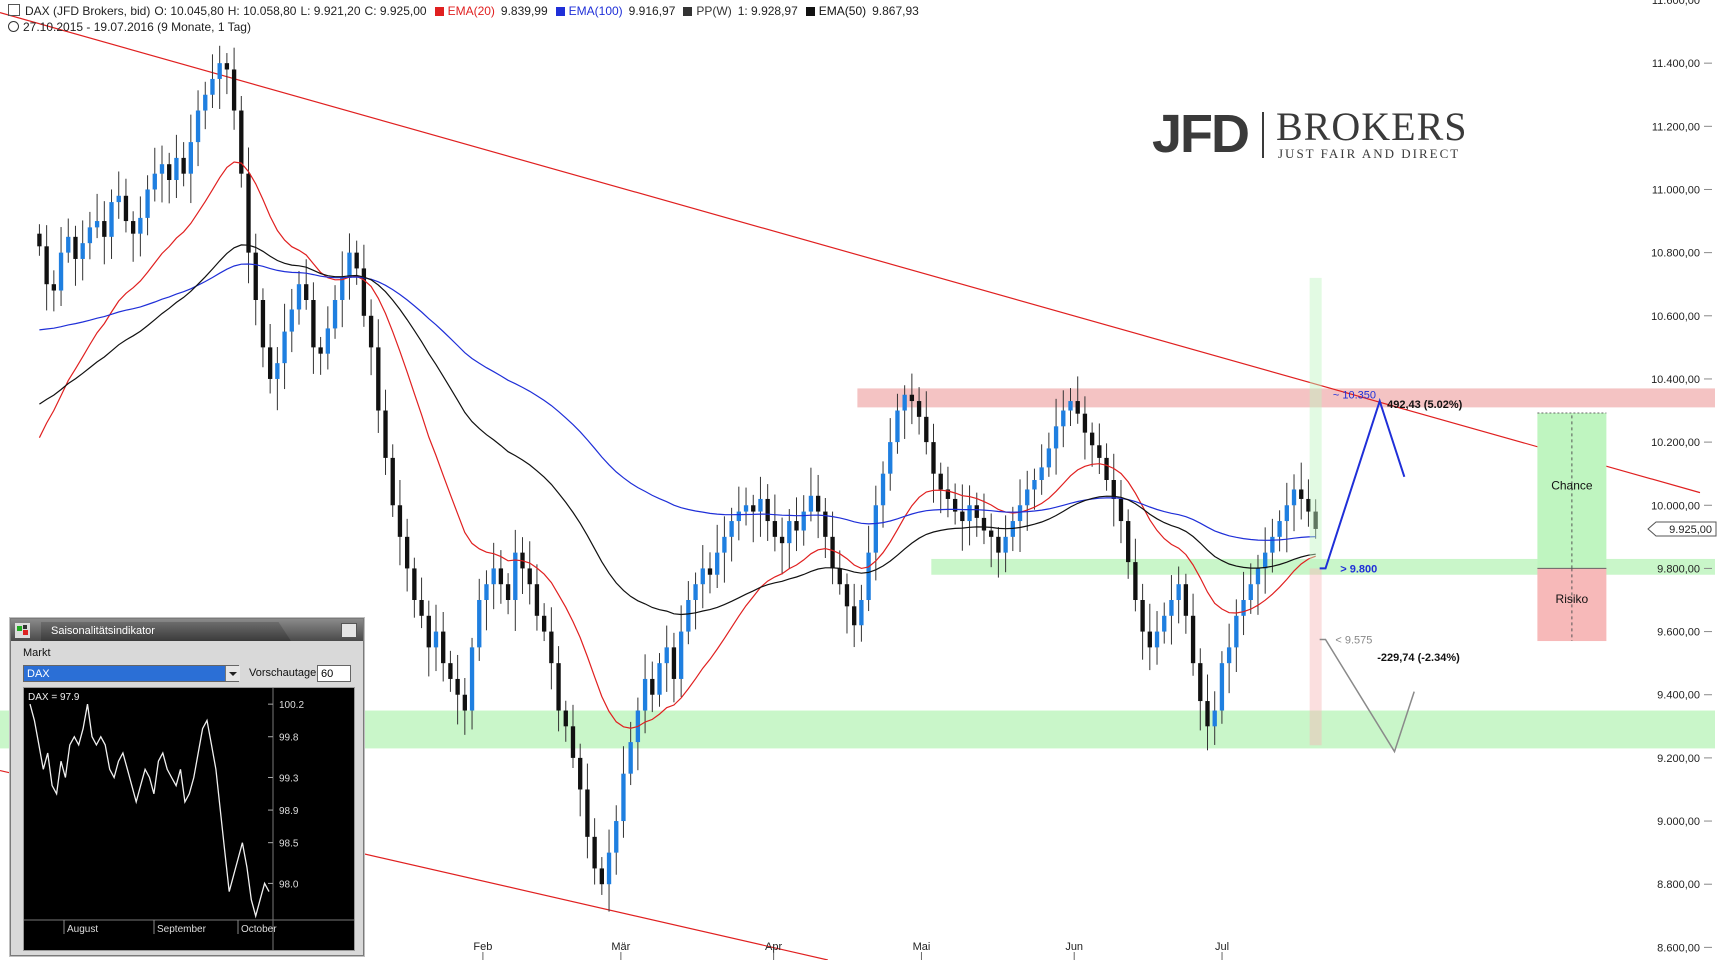  What do you see at coordinates (22, 630) in the screenshot?
I see `app-icon` at bounding box center [22, 630].